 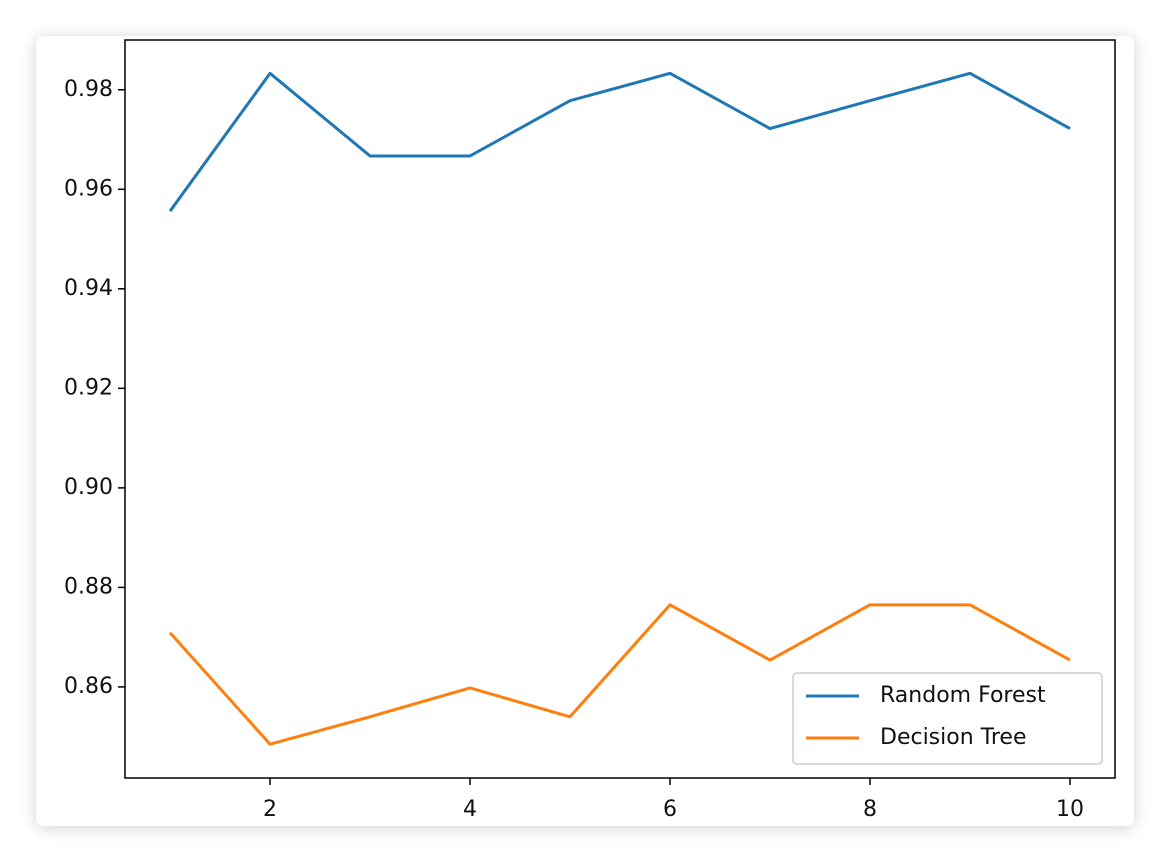 I want to click on x-tick-label: 8, so click(x=870, y=809).